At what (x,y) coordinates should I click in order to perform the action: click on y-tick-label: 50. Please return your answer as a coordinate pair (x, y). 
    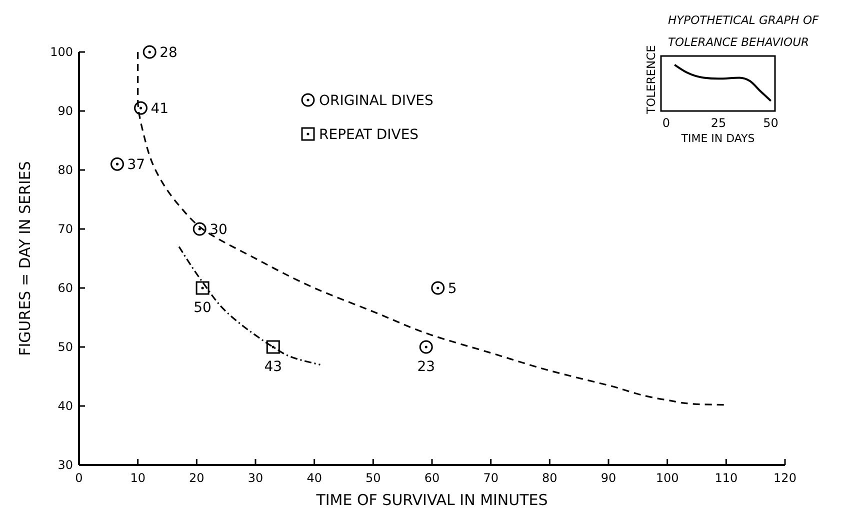
    Looking at the image, I should click on (65, 347).